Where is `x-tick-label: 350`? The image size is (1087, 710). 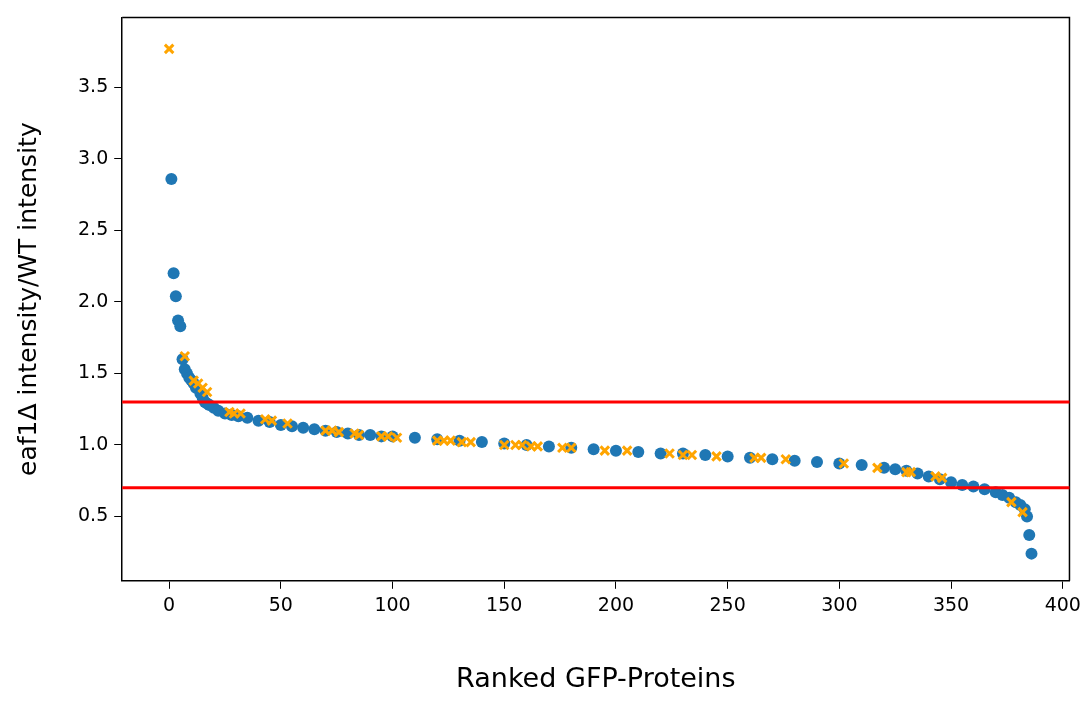
x-tick-label: 350 is located at coordinates (951, 604).